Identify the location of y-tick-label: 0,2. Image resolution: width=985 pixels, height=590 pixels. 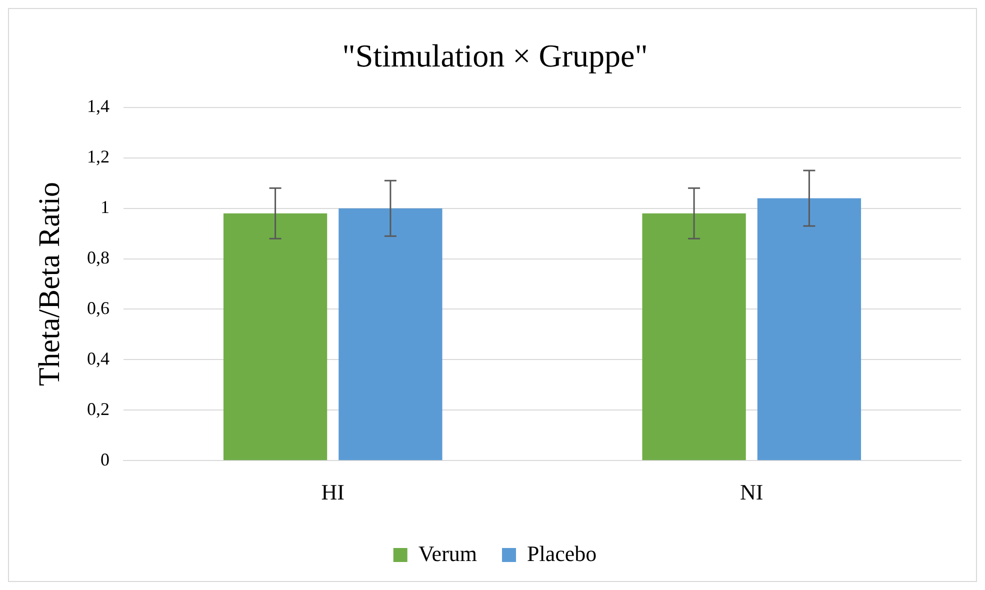
(98, 408).